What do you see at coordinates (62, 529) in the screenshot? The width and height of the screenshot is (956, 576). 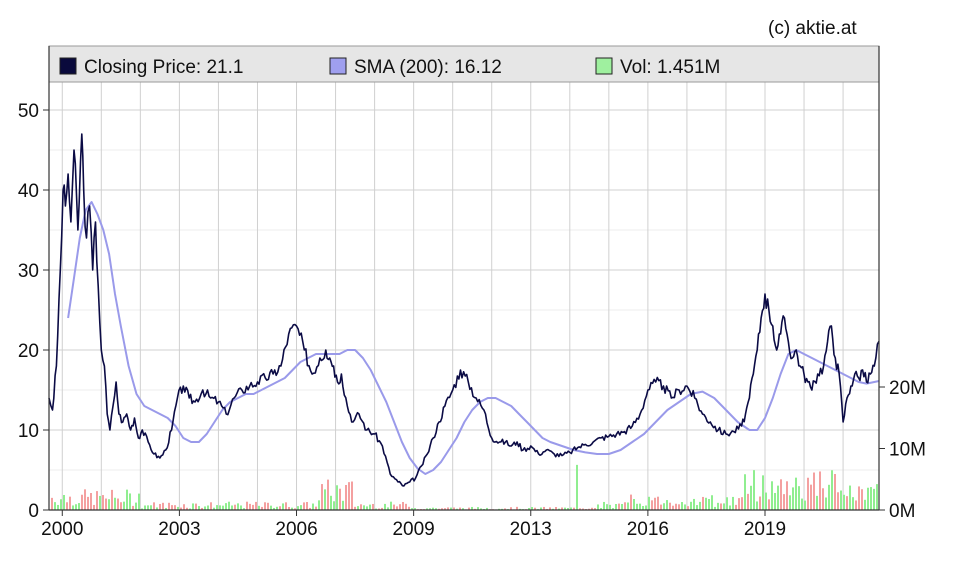 I see `x-tick-label: 2000` at bounding box center [62, 529].